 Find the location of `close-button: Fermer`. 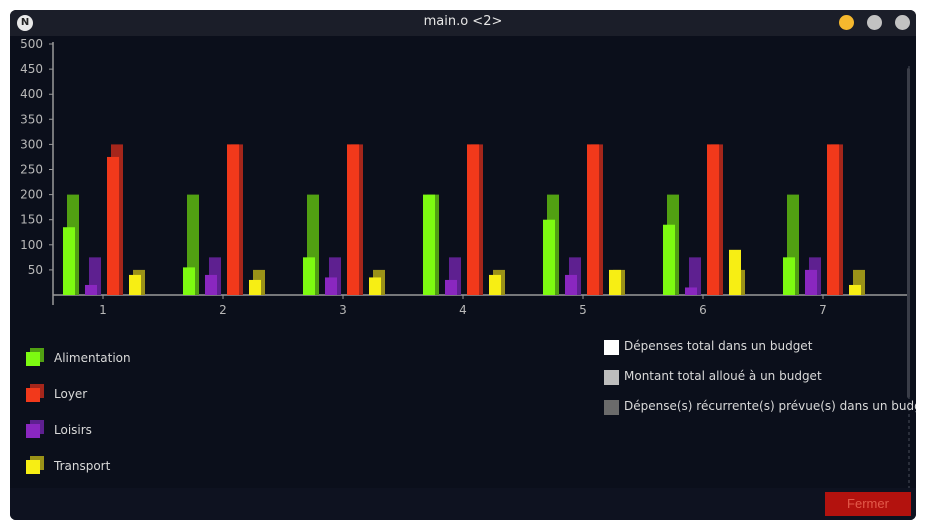

close-button: Fermer is located at coordinates (868, 504).